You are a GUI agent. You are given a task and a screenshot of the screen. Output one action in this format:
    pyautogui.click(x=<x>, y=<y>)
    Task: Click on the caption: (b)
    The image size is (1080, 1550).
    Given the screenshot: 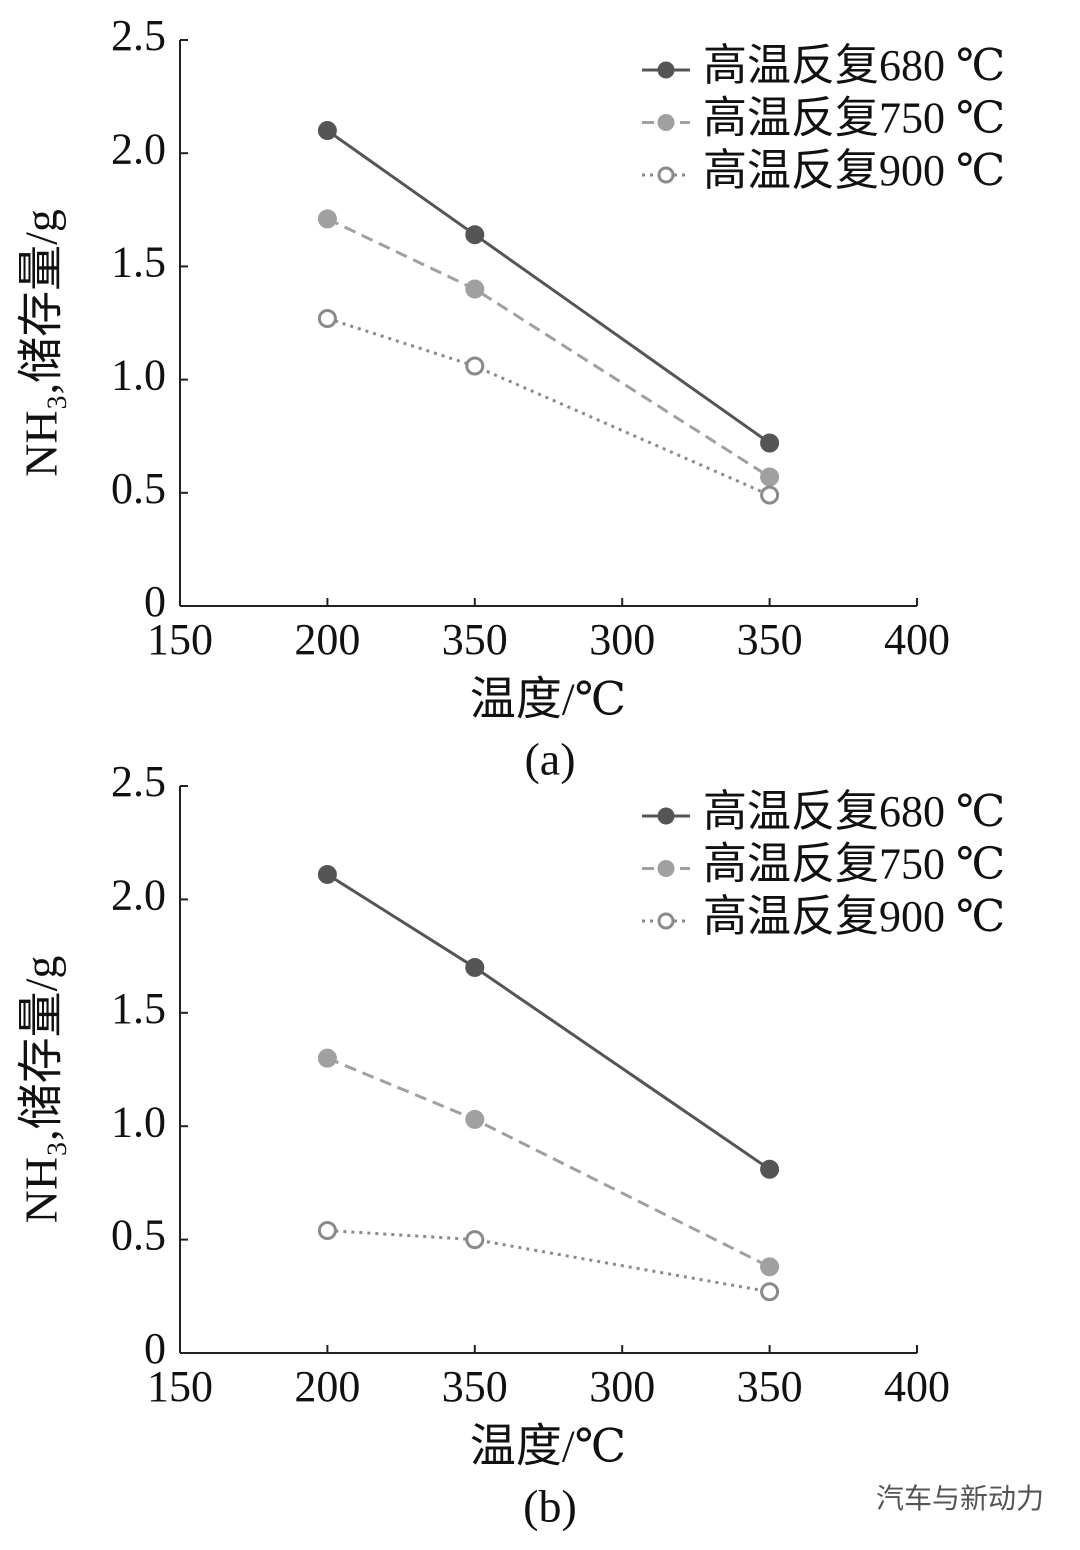 What is the action you would take?
    pyautogui.click(x=550, y=1506)
    